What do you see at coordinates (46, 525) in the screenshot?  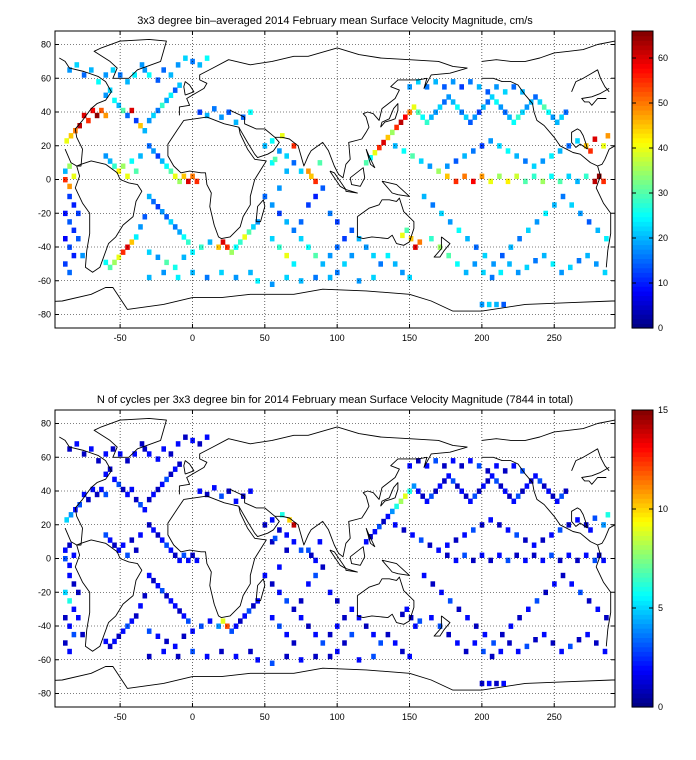 I see `cycles-y-tick-label: 20` at bounding box center [46, 525].